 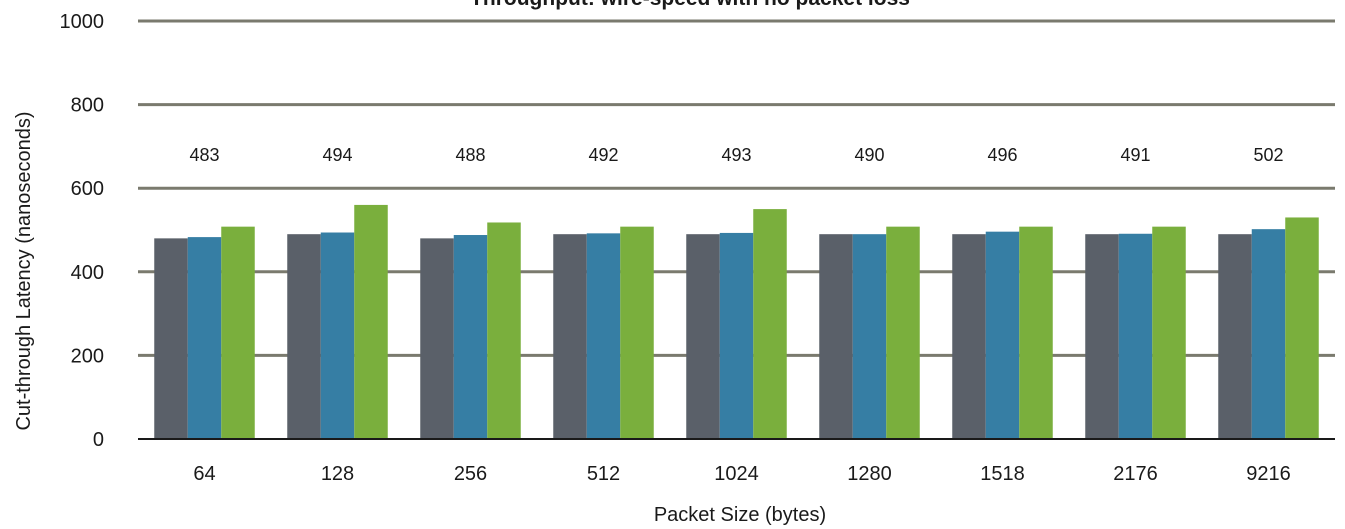 I want to click on data-label: 490, so click(x=869, y=155).